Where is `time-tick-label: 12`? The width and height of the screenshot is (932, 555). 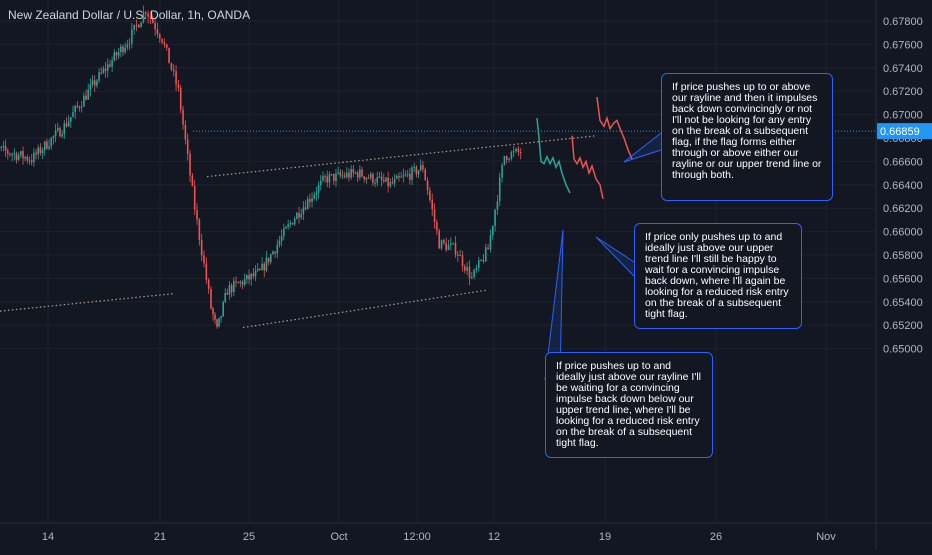
time-tick-label: 12 is located at coordinates (494, 537).